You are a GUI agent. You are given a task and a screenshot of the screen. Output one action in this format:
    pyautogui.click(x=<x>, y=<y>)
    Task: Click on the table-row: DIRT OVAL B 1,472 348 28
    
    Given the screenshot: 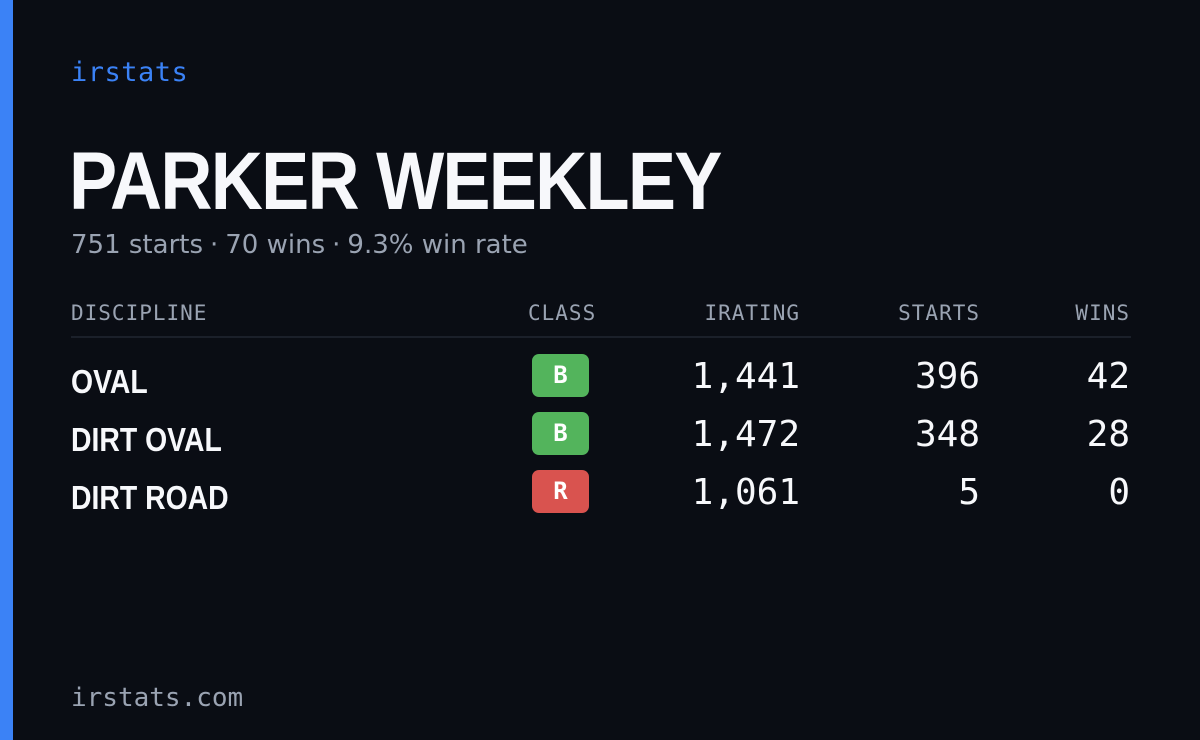 What is the action you would take?
    pyautogui.click(x=601, y=441)
    